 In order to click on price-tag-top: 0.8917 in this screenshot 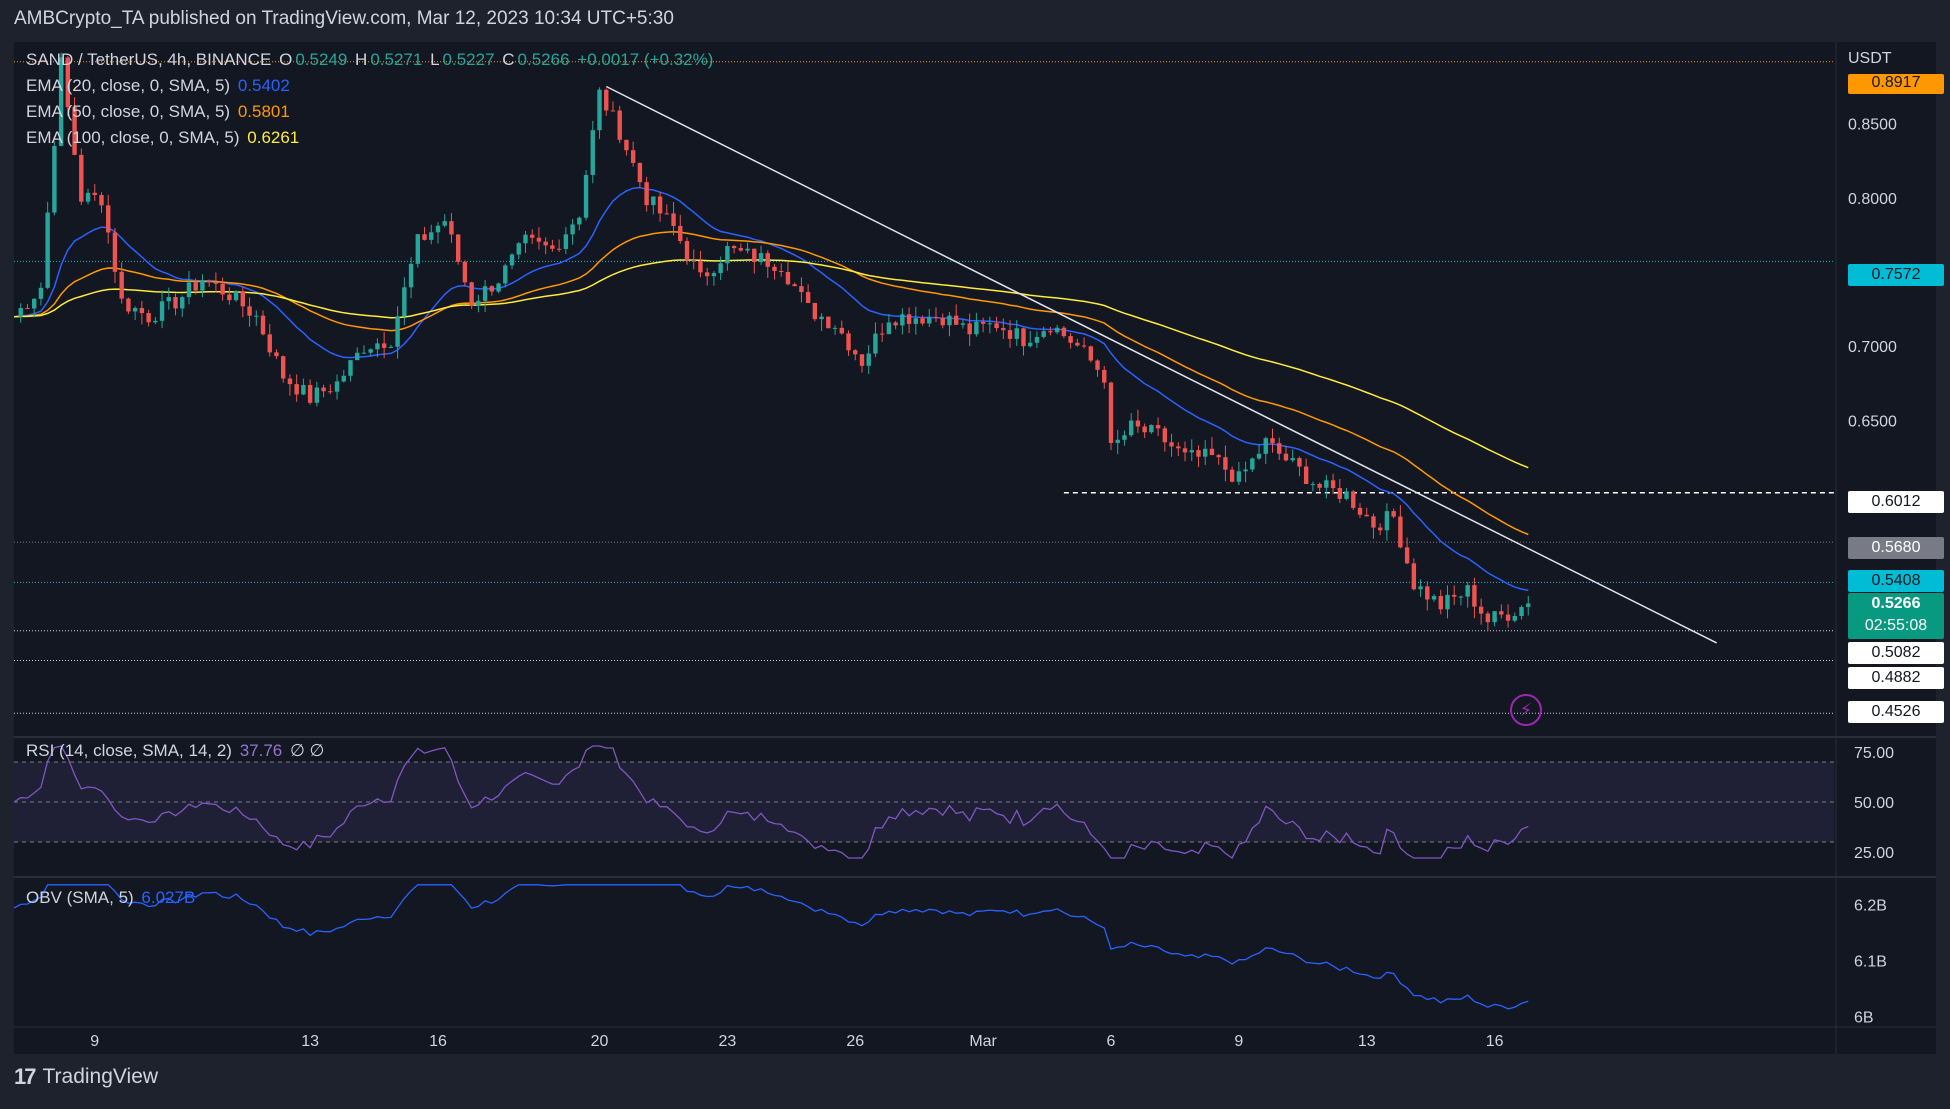, I will do `click(1896, 84)`.